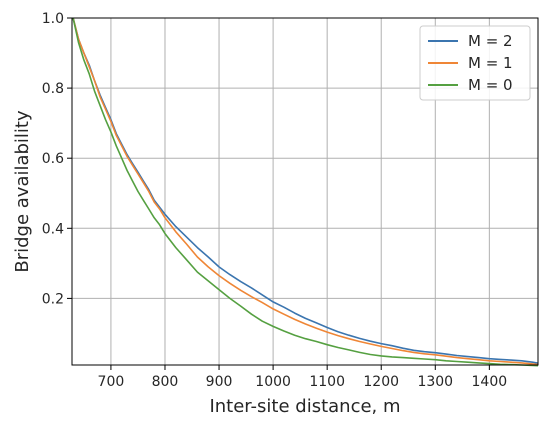  Describe the element at coordinates (490, 41) in the screenshot. I see `legend-label: M = 2` at that location.